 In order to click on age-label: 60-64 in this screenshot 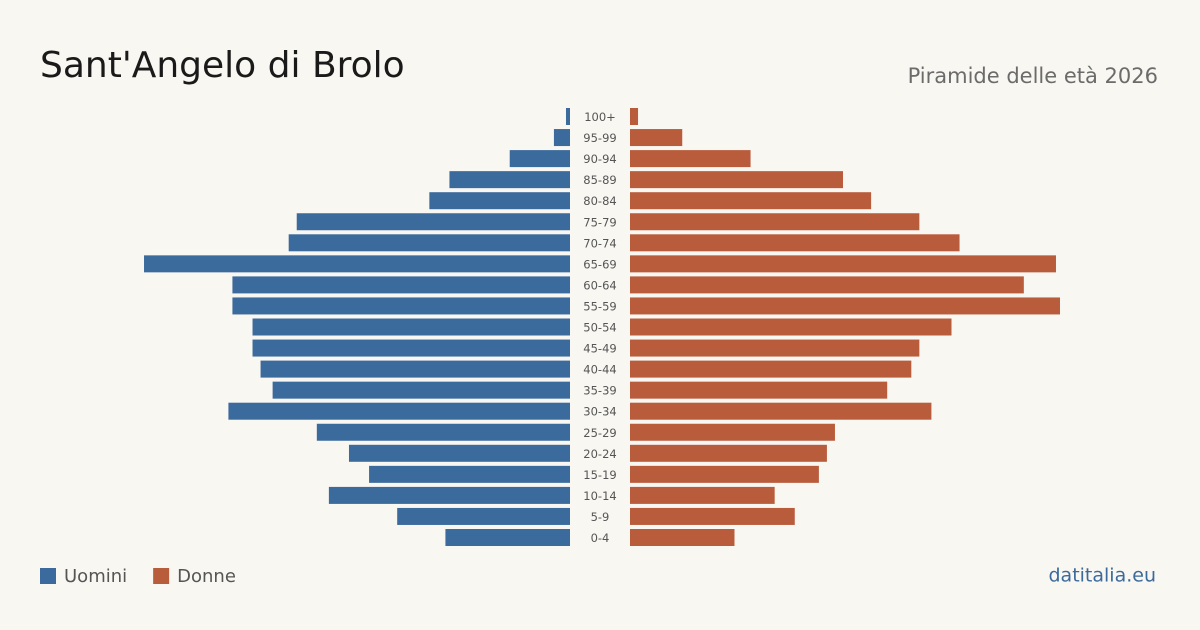, I will do `click(599, 285)`.